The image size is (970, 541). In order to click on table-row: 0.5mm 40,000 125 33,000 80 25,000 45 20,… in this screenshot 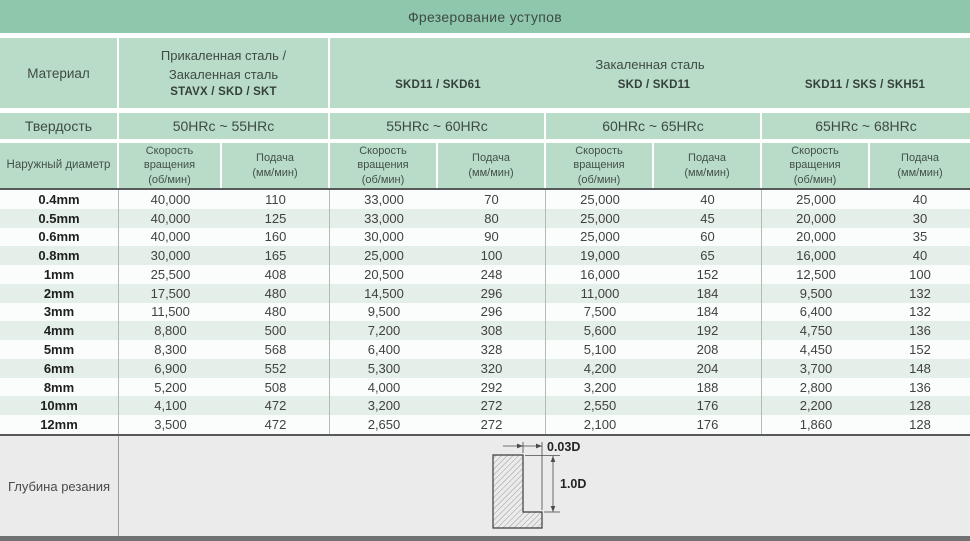, I will do `click(485, 218)`.